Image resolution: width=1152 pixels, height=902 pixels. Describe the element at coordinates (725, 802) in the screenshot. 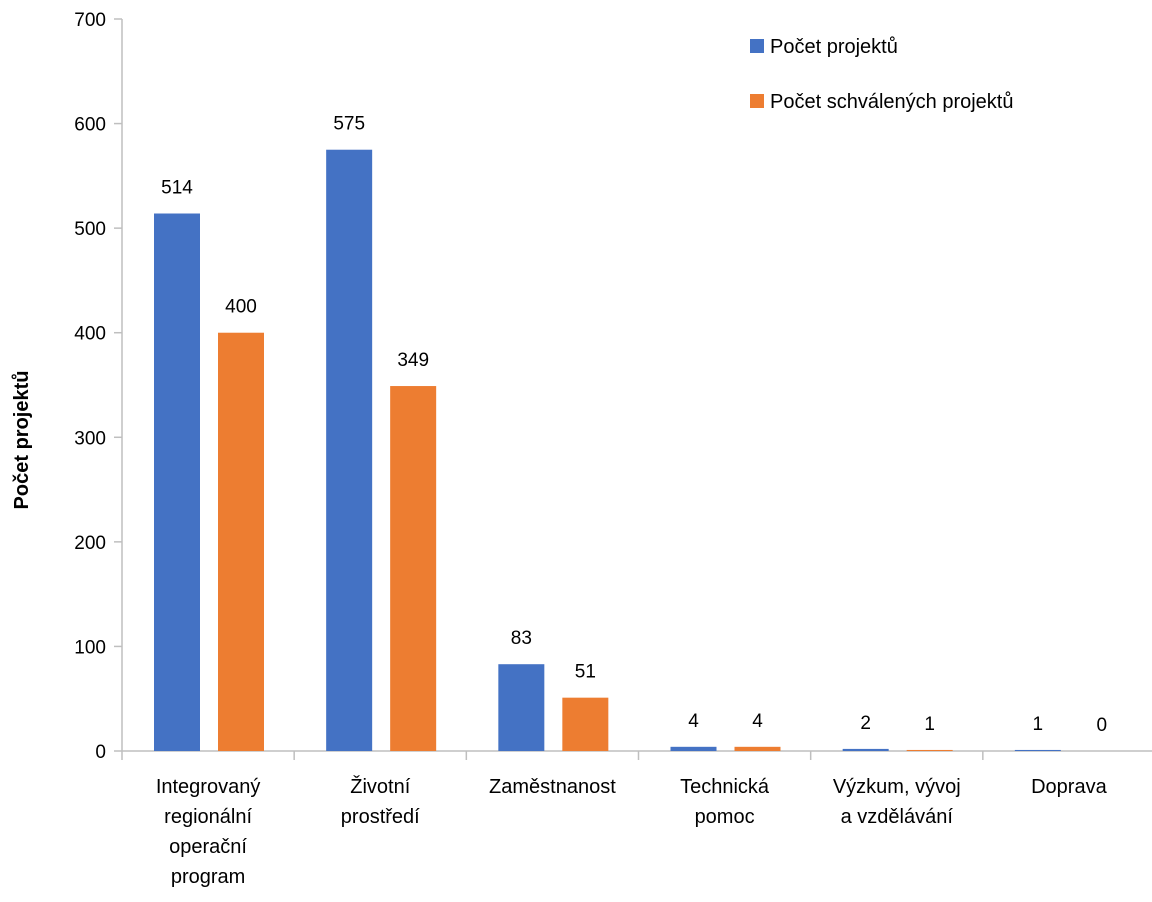

I see `category-label: Technická pomoc` at that location.